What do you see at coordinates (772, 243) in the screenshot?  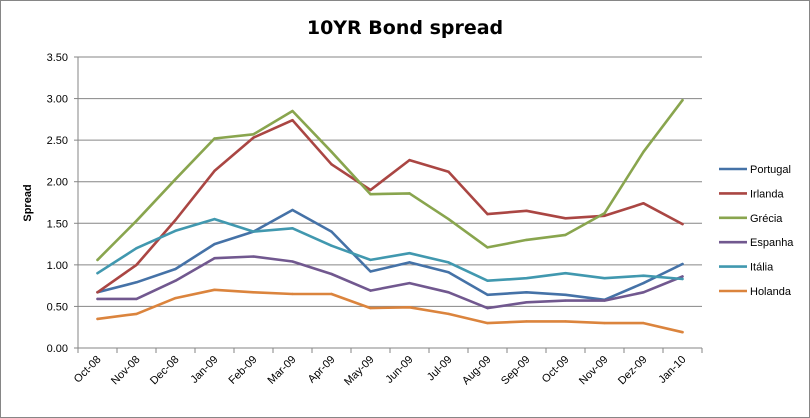 I see `legend-label: Espanha` at bounding box center [772, 243].